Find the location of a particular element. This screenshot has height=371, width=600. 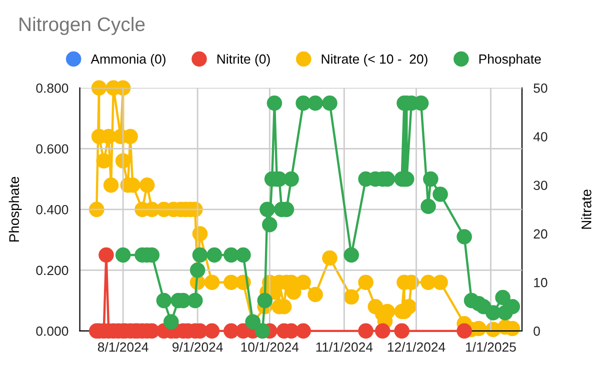

y2-tick-label: 50 is located at coordinates (541, 88).